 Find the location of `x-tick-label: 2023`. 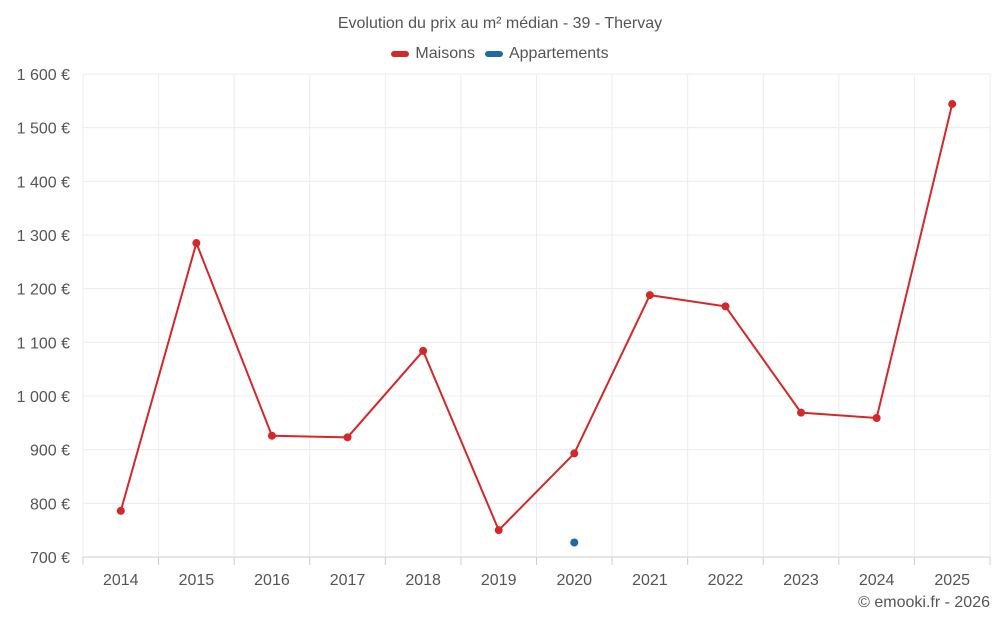

x-tick-label: 2023 is located at coordinates (801, 580).